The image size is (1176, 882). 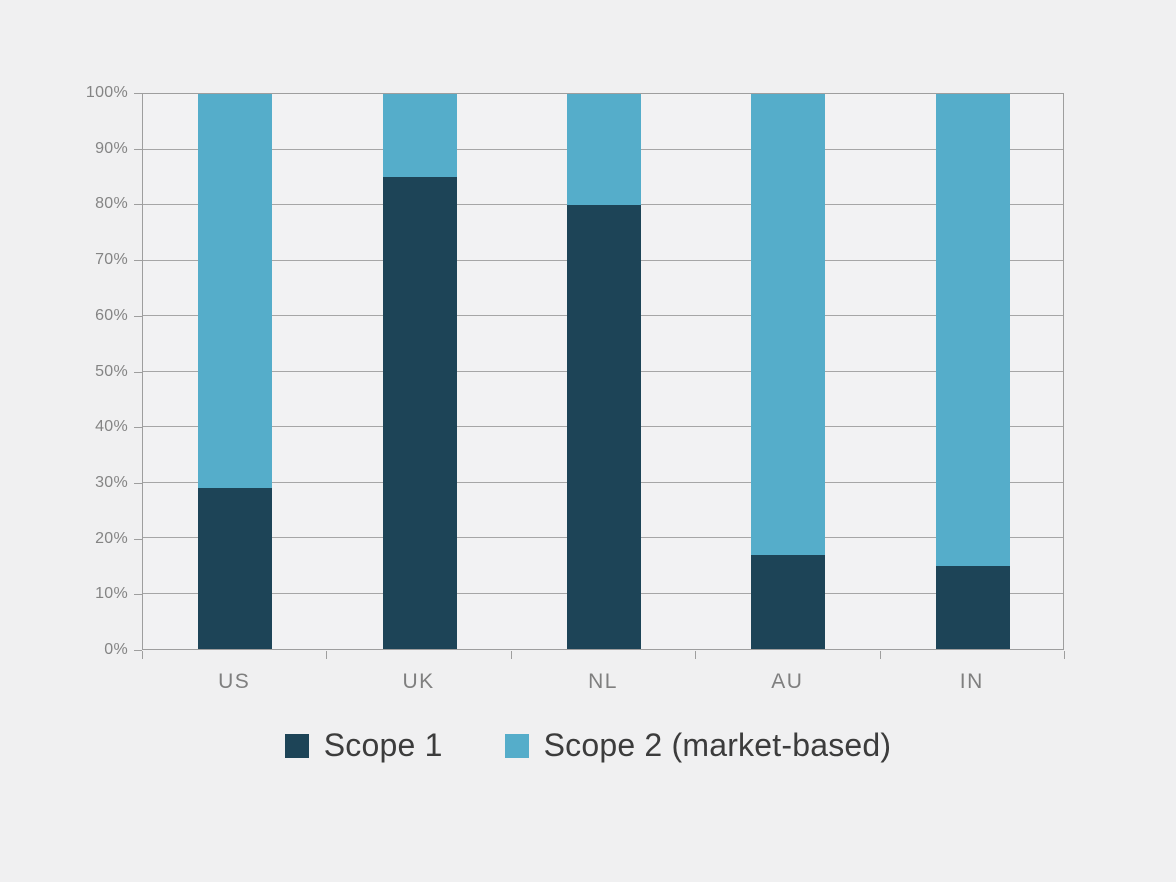 What do you see at coordinates (111, 482) in the screenshot?
I see `y-tick-label: 30%` at bounding box center [111, 482].